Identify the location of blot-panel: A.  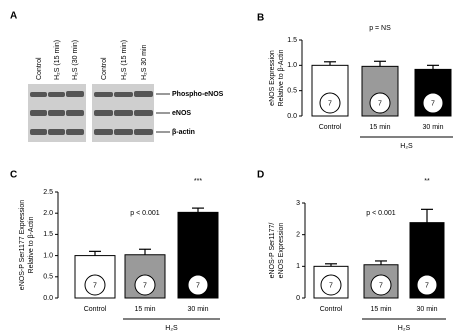
(90, 76).